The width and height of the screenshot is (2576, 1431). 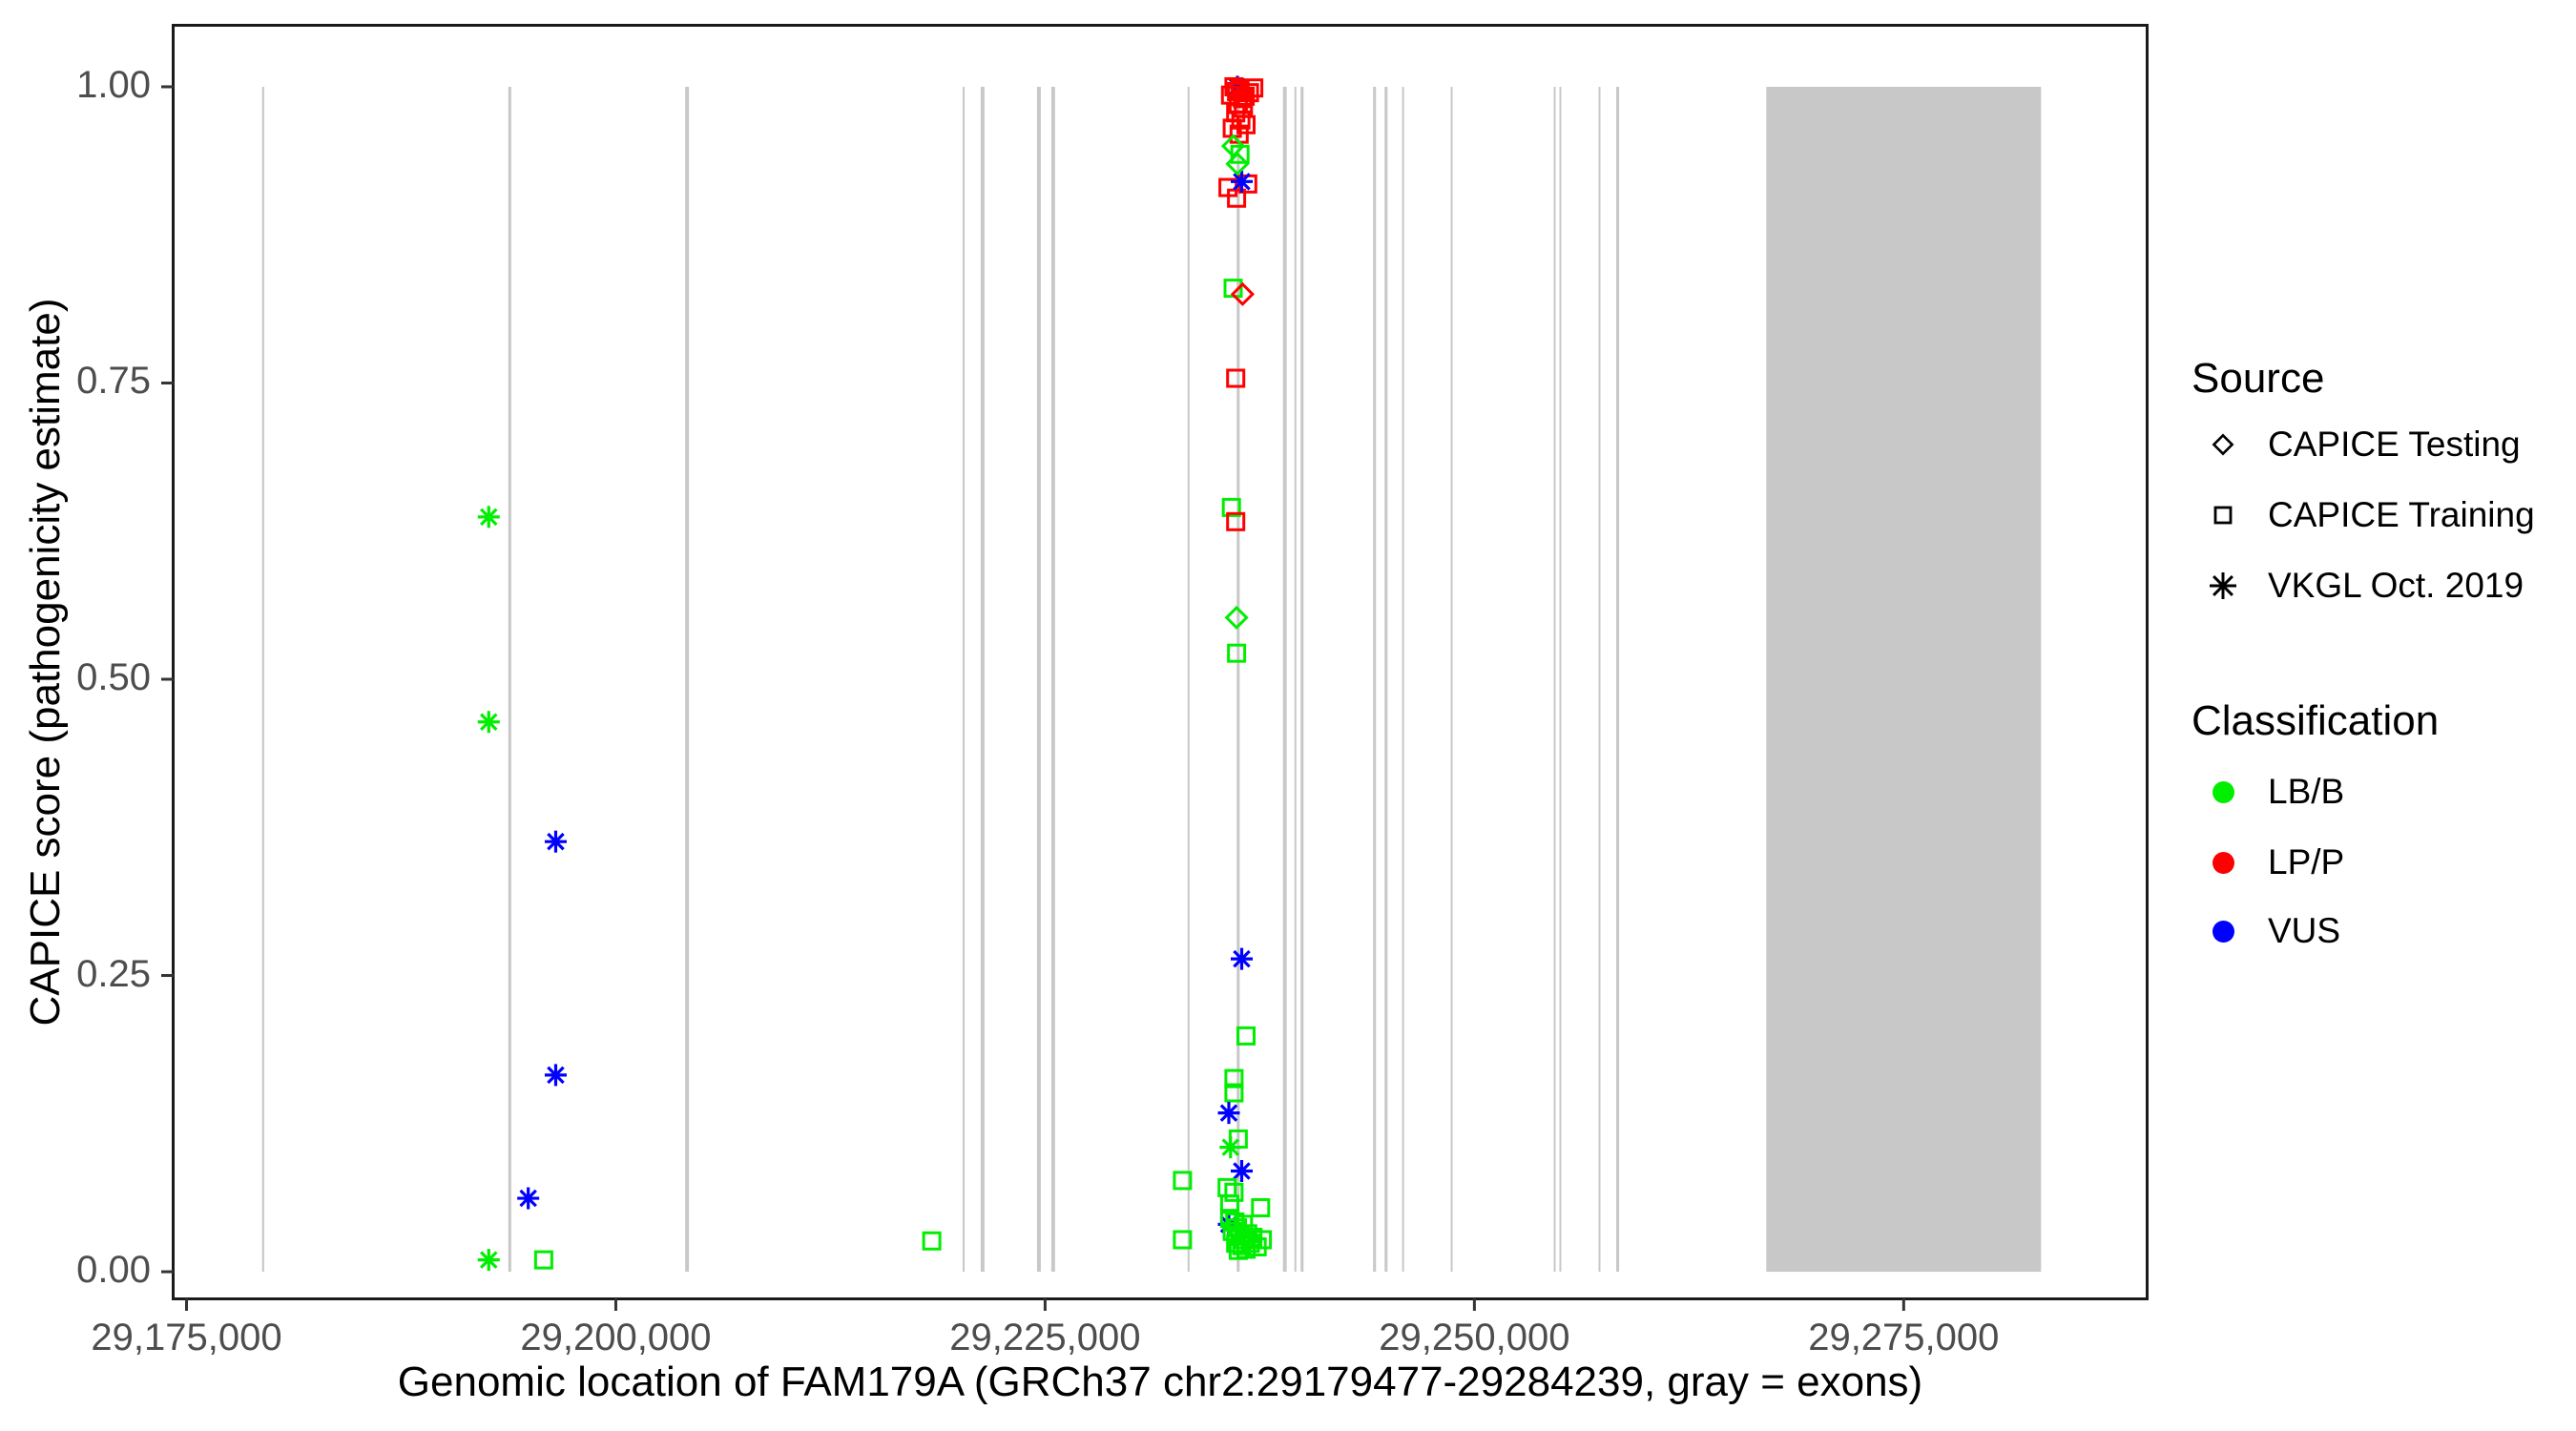 I want to click on legend-item-vus: VUS, so click(x=2266, y=931).